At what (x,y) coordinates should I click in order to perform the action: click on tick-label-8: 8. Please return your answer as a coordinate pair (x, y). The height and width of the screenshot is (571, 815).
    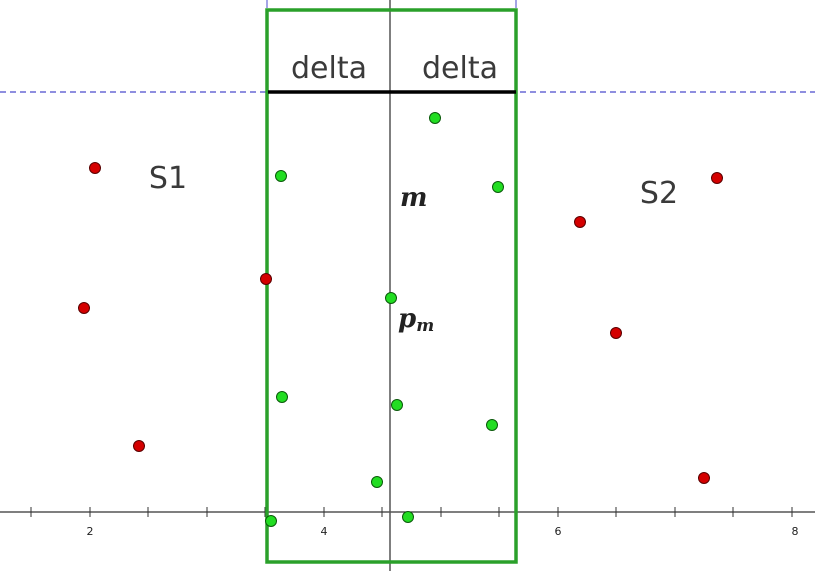
    Looking at the image, I should click on (795, 531).